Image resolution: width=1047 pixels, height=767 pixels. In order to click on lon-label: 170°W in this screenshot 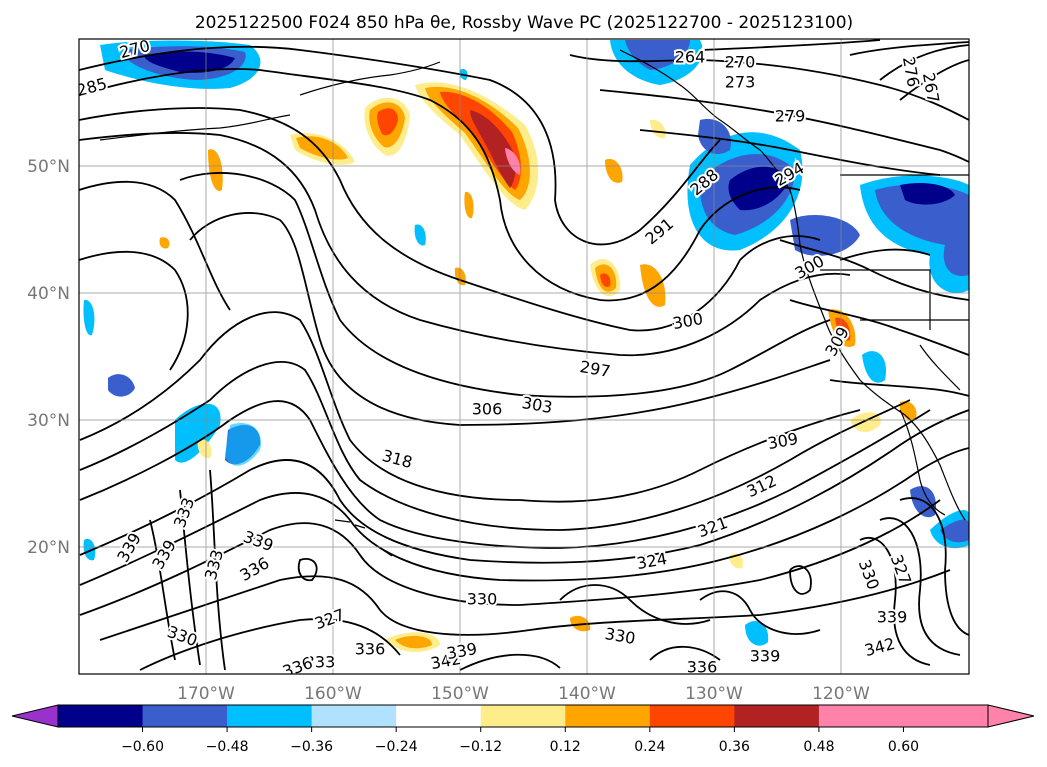, I will do `click(206, 694)`.